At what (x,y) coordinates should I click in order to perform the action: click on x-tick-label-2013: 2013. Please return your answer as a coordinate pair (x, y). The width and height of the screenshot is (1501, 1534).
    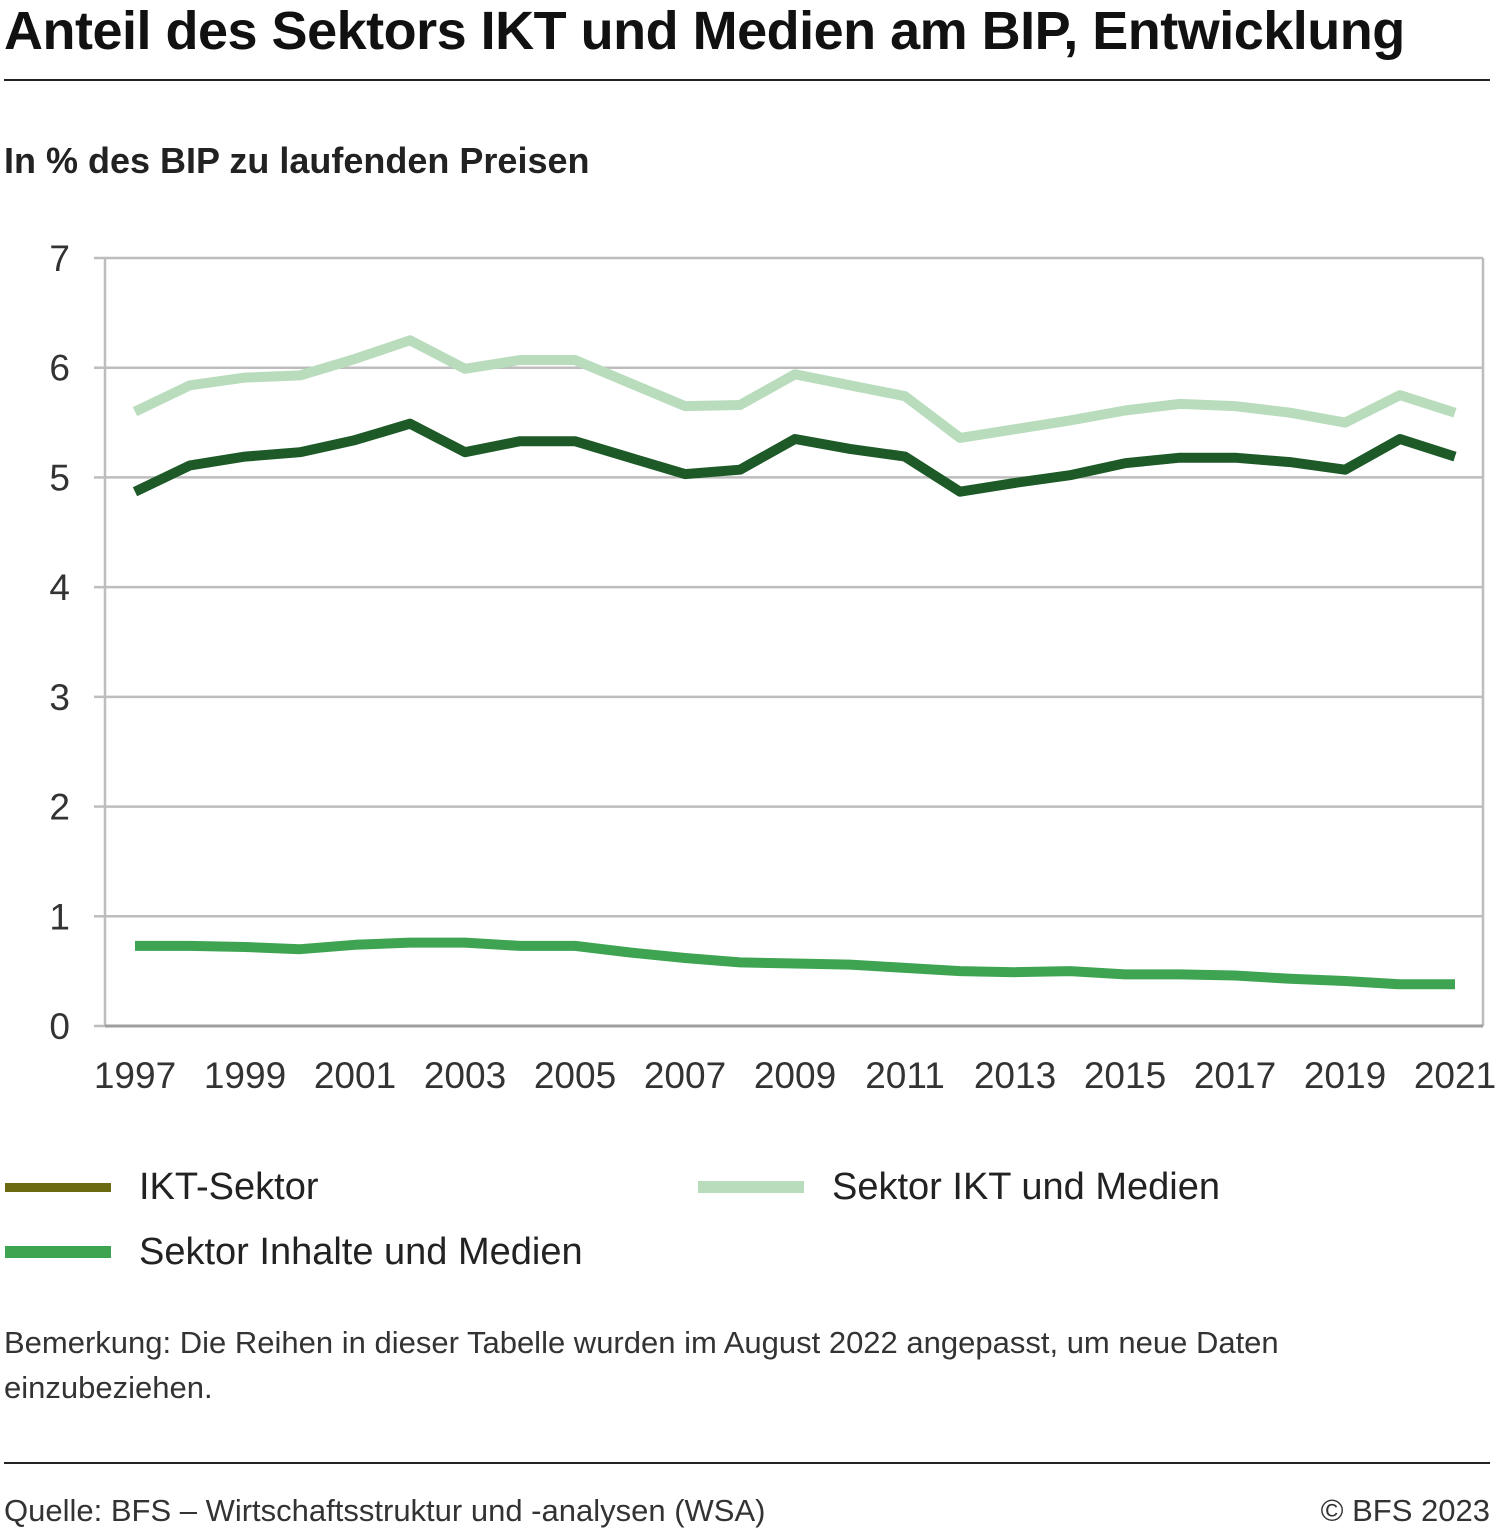
    Looking at the image, I should click on (1015, 1075).